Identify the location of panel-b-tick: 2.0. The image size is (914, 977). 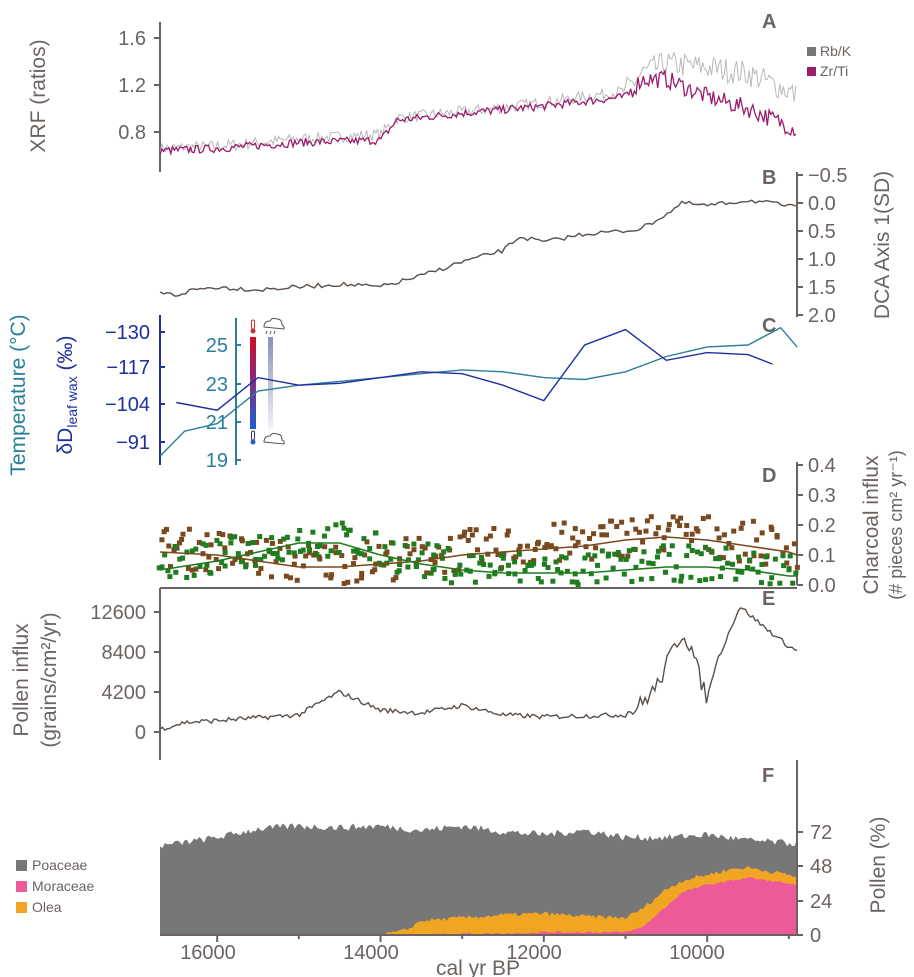
(822, 316).